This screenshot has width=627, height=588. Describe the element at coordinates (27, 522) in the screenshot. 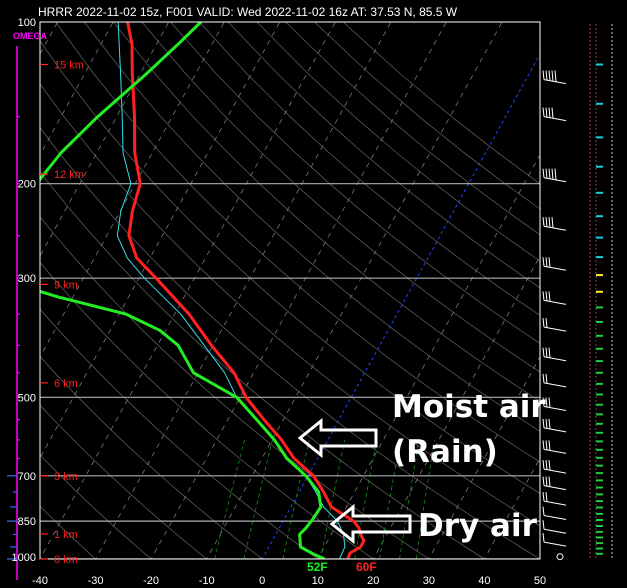

I see `pressure-tick-label: 850` at that location.